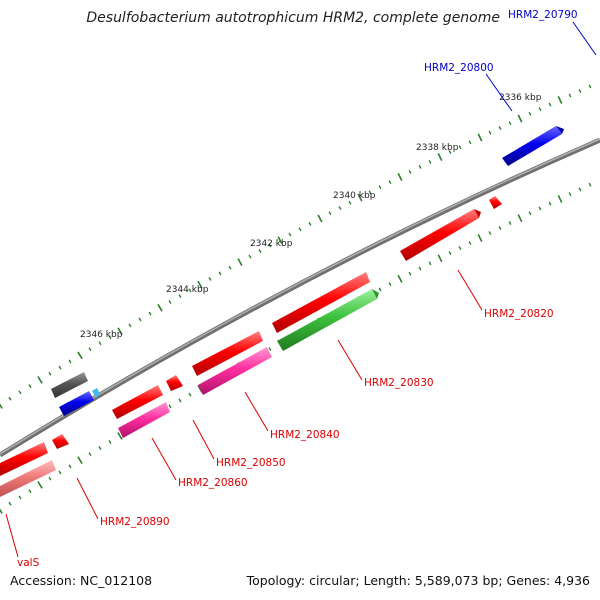 Image resolution: width=600 pixels, height=600 pixels. I want to click on gene-label-HRM2_20850: HRM2_20850, so click(251, 463).